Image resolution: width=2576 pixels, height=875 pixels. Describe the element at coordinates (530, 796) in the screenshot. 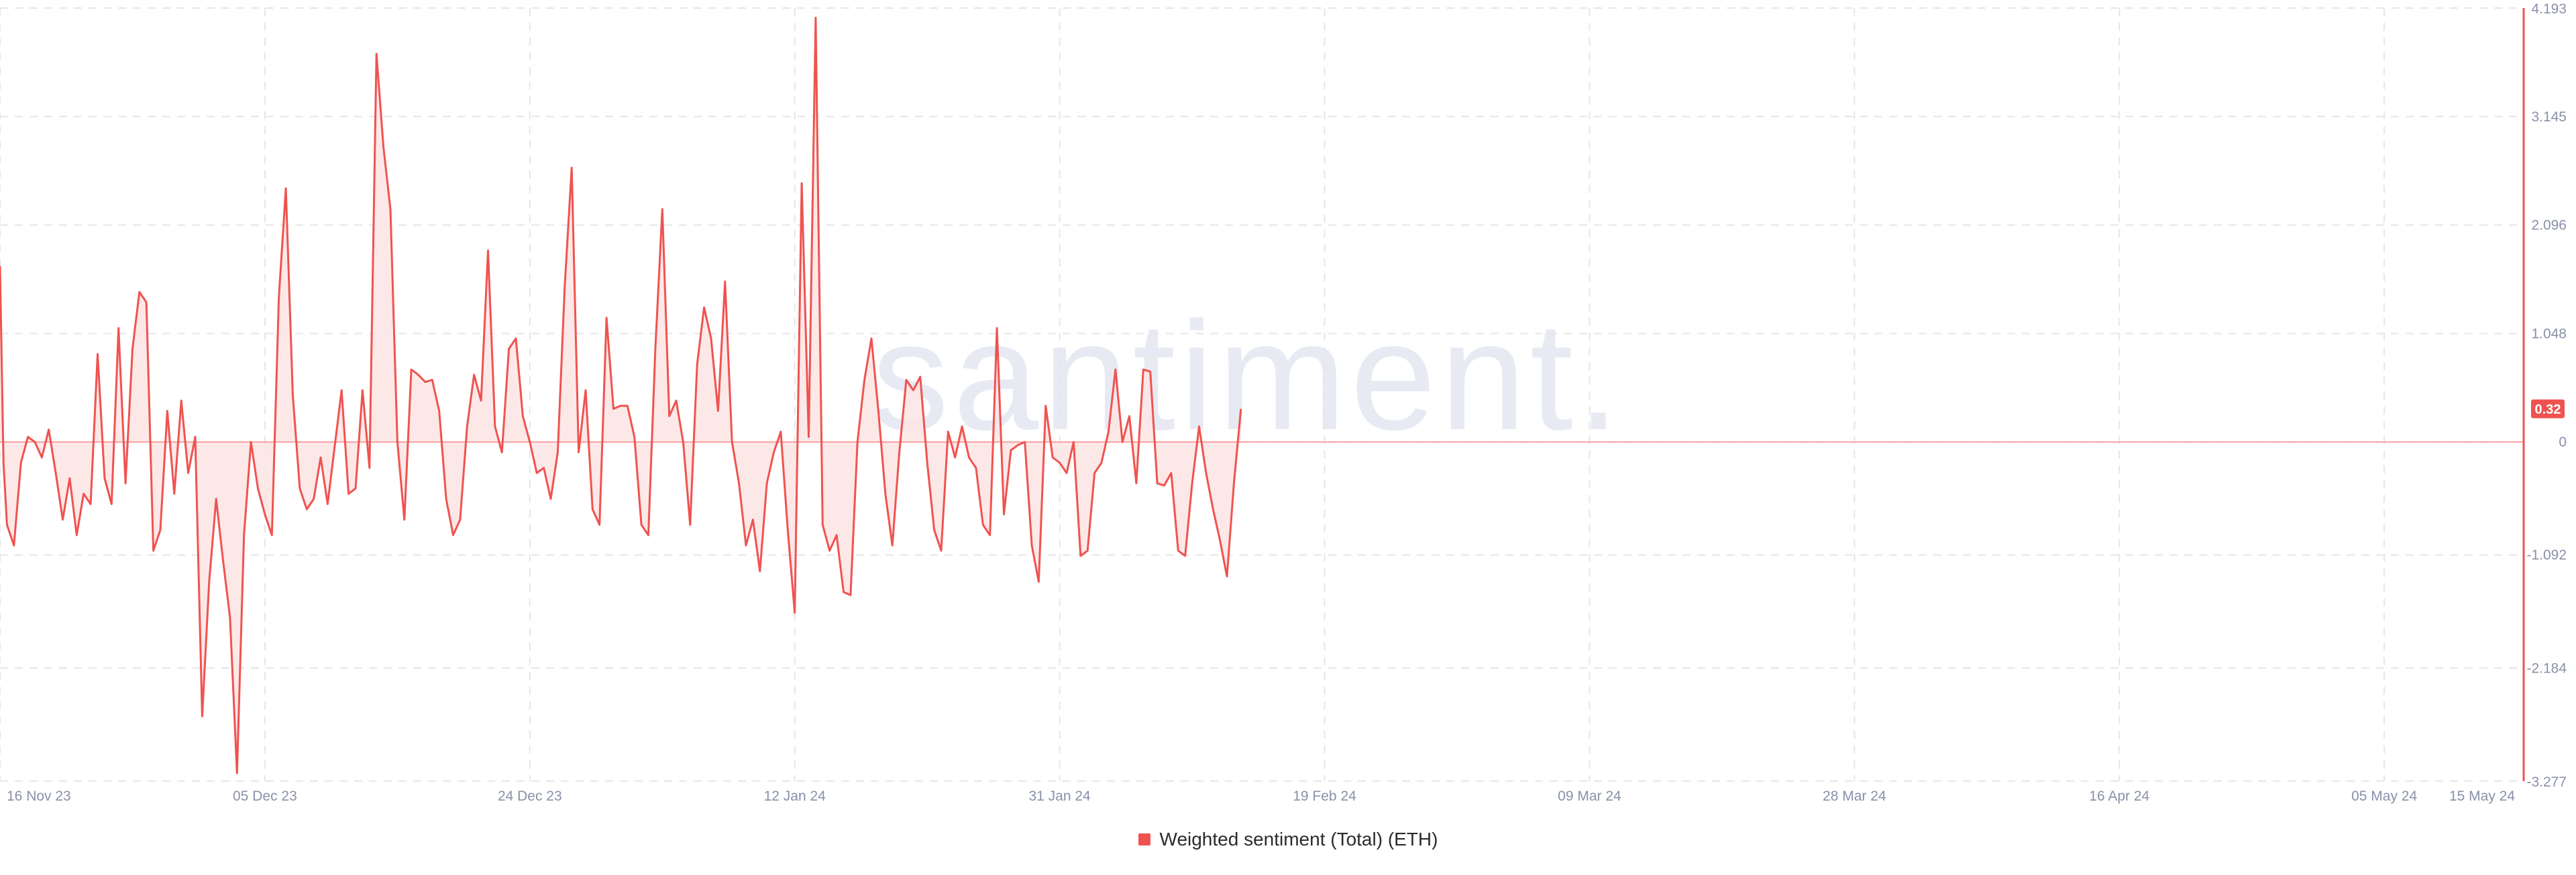

I see `x-tick-label: 24 Dec 23` at that location.